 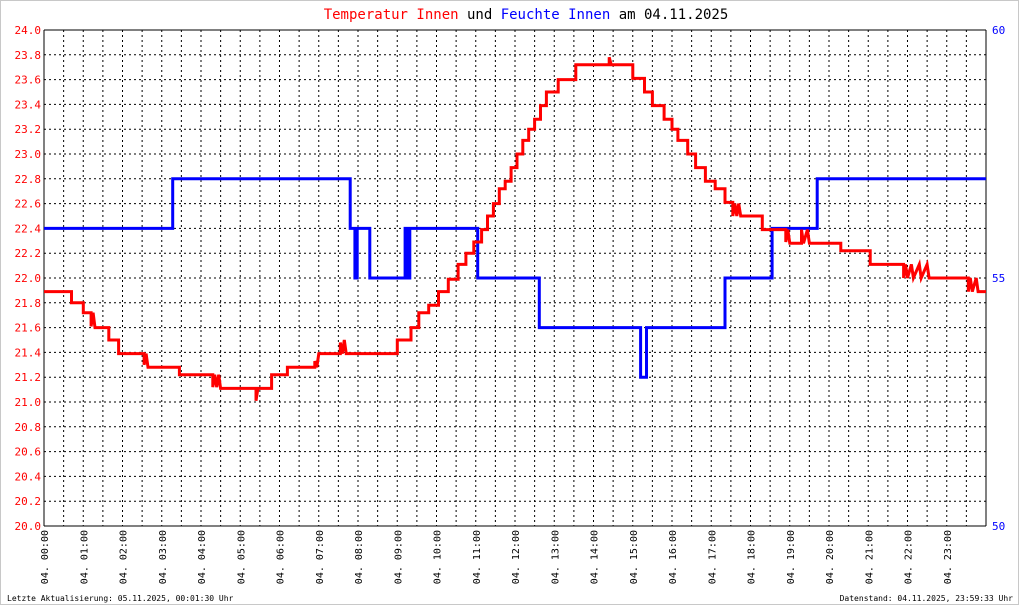 I want to click on x-tick-label: 04. 13:00, so click(x=555, y=557).